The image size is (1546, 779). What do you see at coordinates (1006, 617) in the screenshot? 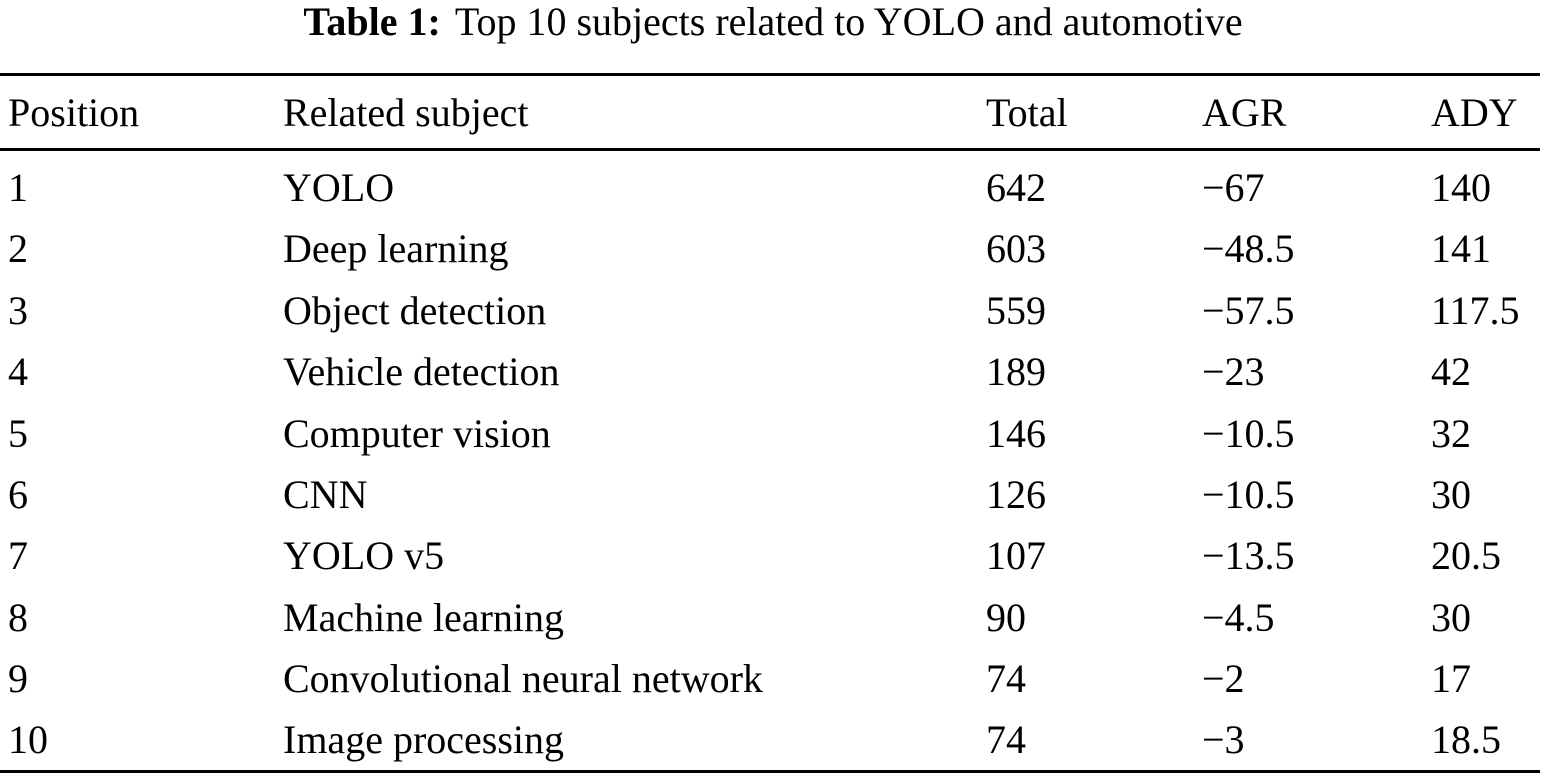
I see `cell-total: 90` at bounding box center [1006, 617].